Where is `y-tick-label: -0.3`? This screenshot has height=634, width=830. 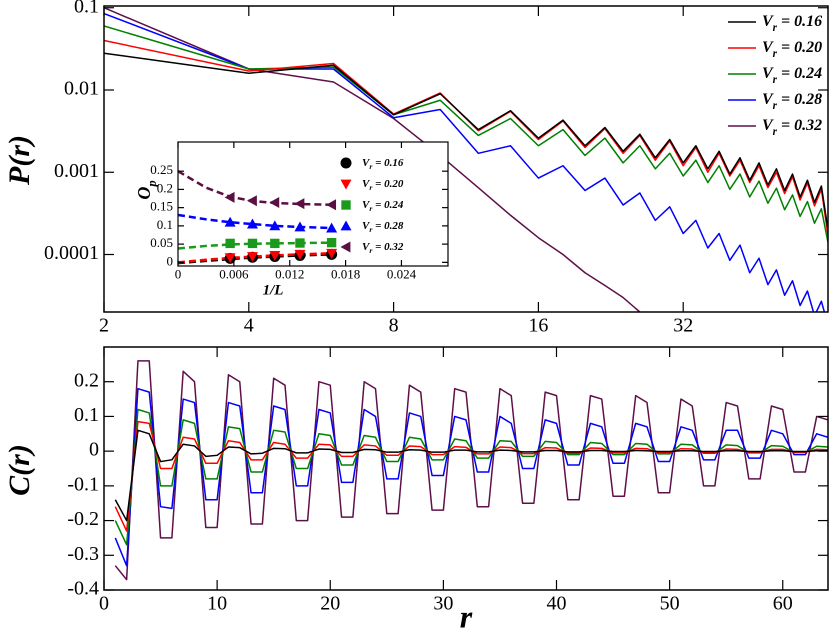 y-tick-label: -0.3 is located at coordinates (83, 554).